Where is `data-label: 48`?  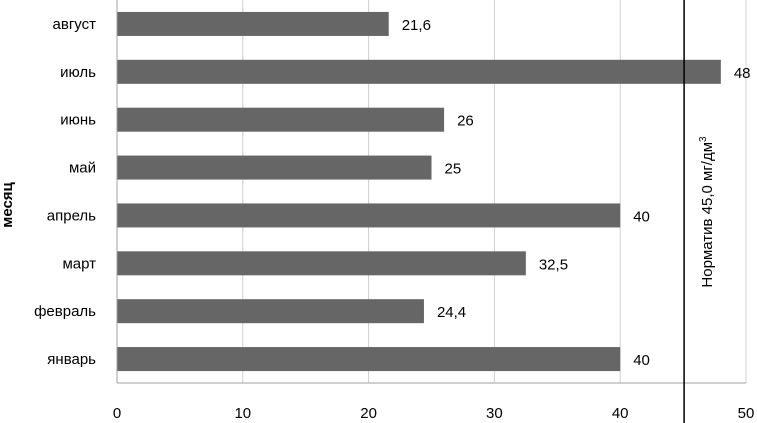 data-label: 48 is located at coordinates (742, 73).